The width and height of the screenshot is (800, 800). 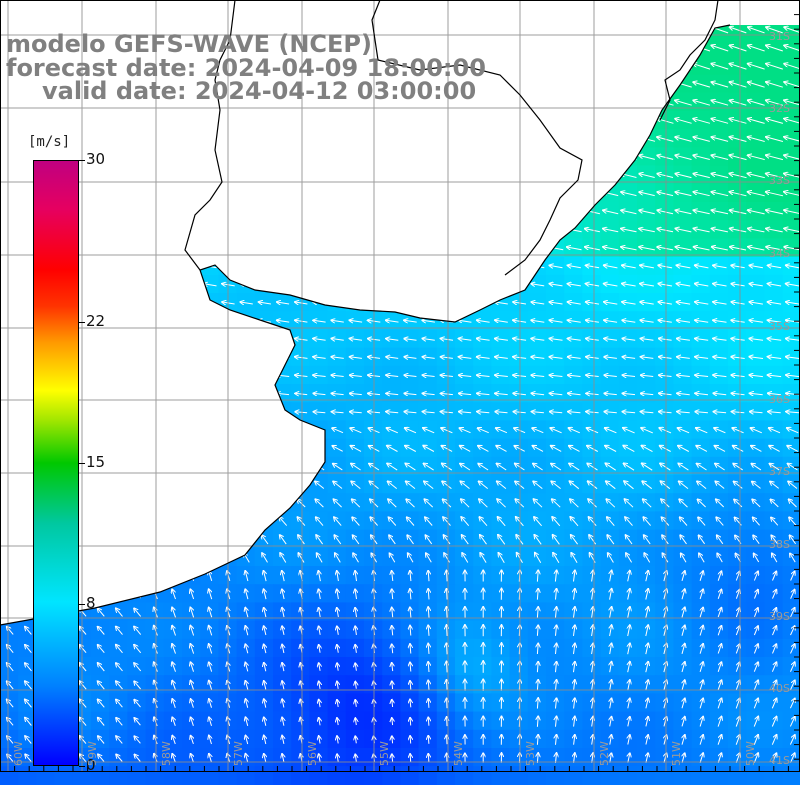 What do you see at coordinates (92, 753) in the screenshot?
I see `longitude-label: 59W` at bounding box center [92, 753].